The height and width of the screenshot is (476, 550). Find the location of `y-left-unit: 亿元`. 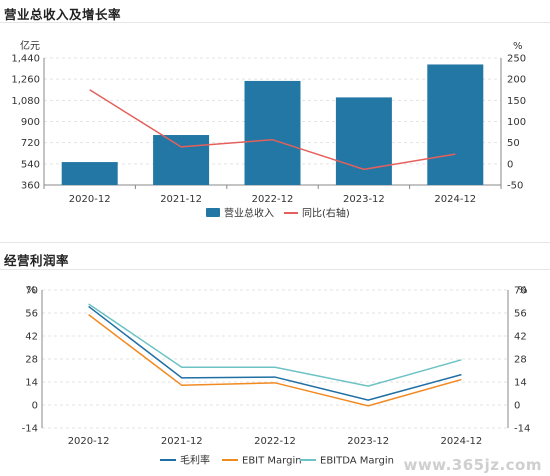

y-left-unit: 亿元 is located at coordinates (30, 45).